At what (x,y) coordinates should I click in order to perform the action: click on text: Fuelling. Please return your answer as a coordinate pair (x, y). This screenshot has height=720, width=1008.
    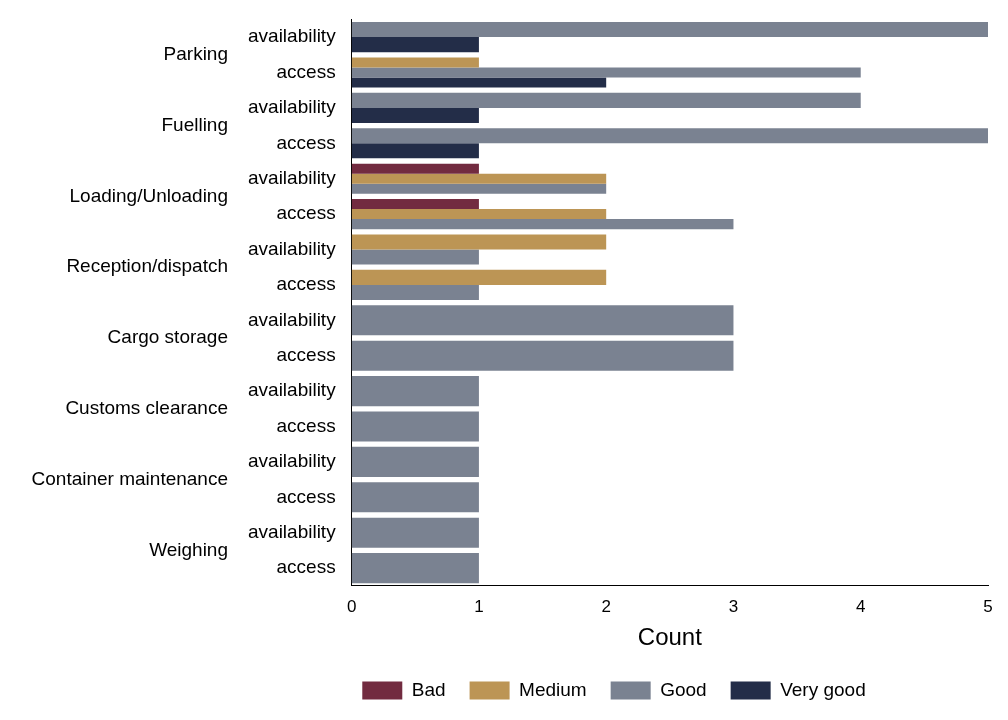
    Looking at the image, I should click on (194, 124).